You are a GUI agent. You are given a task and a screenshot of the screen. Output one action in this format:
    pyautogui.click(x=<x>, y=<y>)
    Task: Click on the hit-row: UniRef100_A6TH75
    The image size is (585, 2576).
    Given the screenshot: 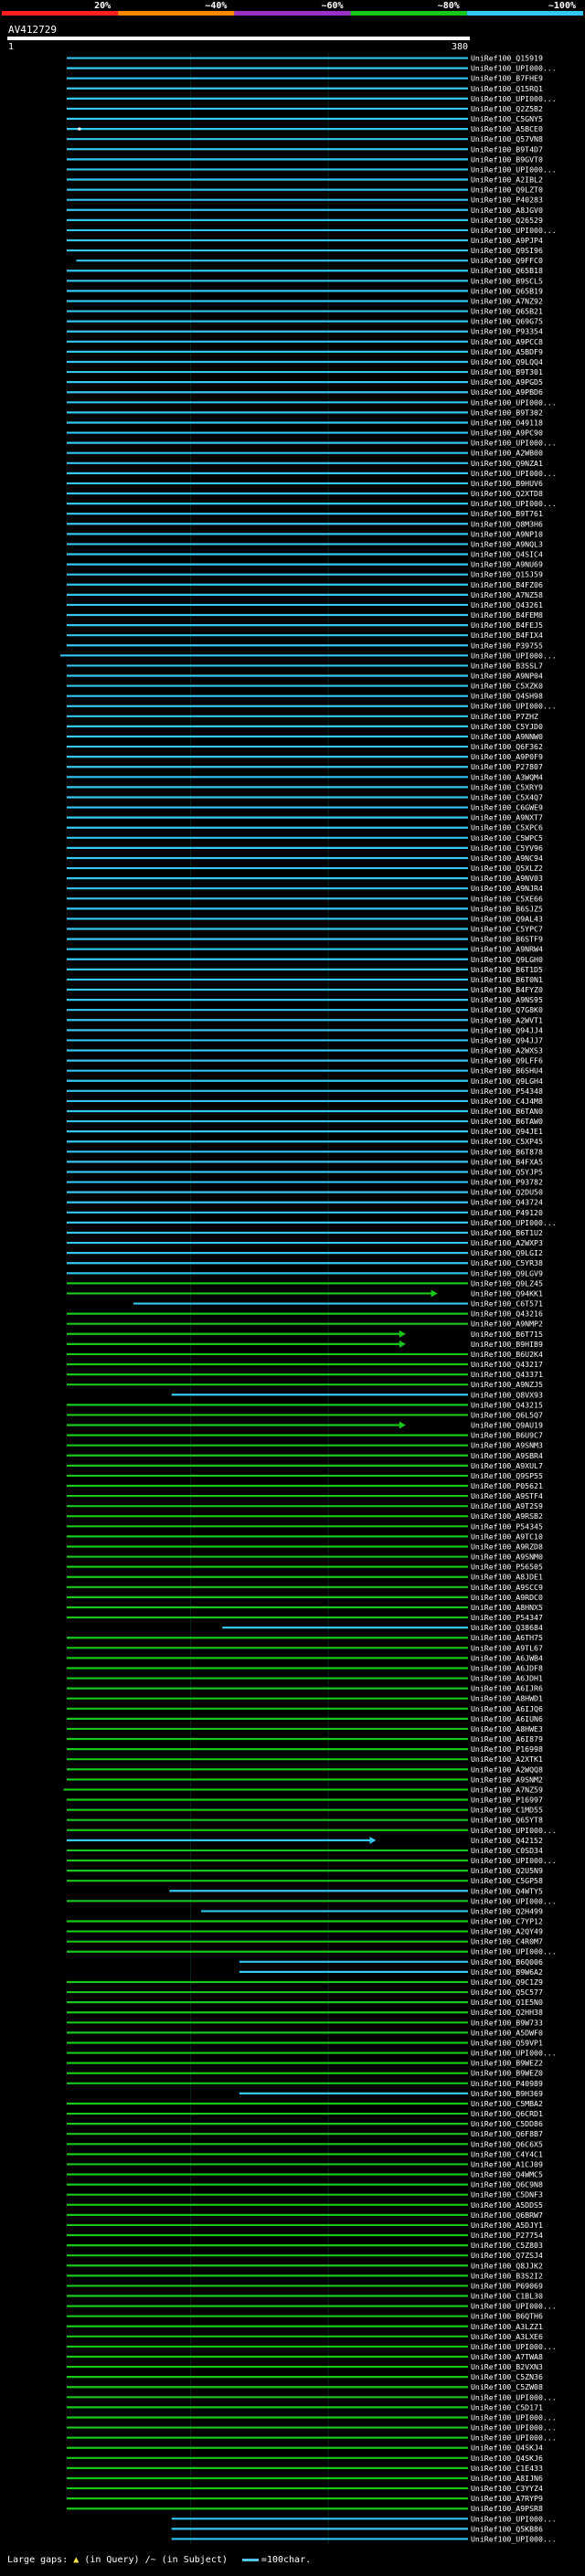 What is the action you would take?
    pyautogui.click(x=305, y=1637)
    